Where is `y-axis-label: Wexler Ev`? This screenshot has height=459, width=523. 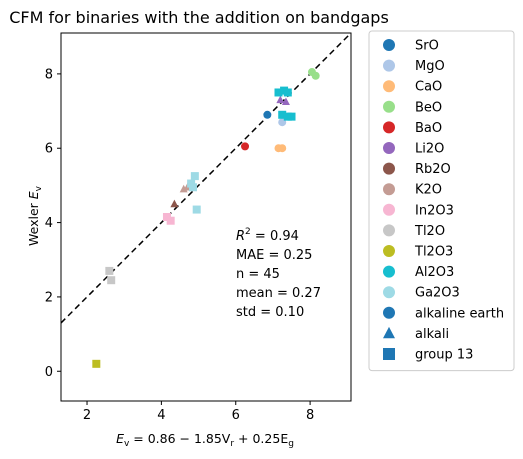 y-axis-label: Wexler Ev is located at coordinates (35, 215).